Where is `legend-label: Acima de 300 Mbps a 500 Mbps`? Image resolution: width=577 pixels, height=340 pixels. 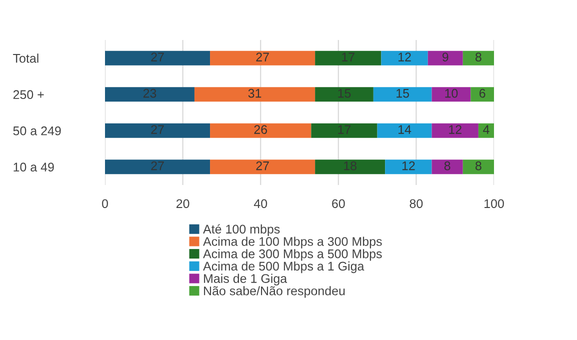
legend-label: Acima de 300 Mbps a 500 Mbps is located at coordinates (292, 255).